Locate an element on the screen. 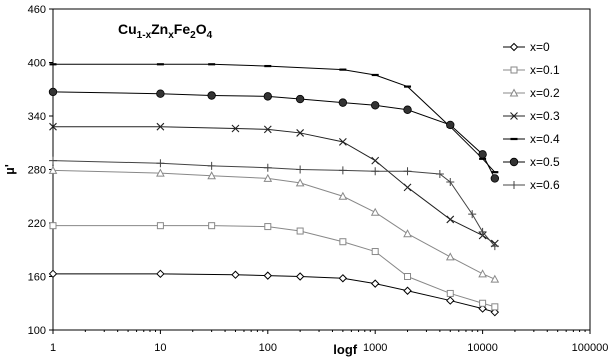 The width and height of the screenshot is (608, 358). chart-title: Cu1-xZnxFe2O4 is located at coordinates (165, 31).